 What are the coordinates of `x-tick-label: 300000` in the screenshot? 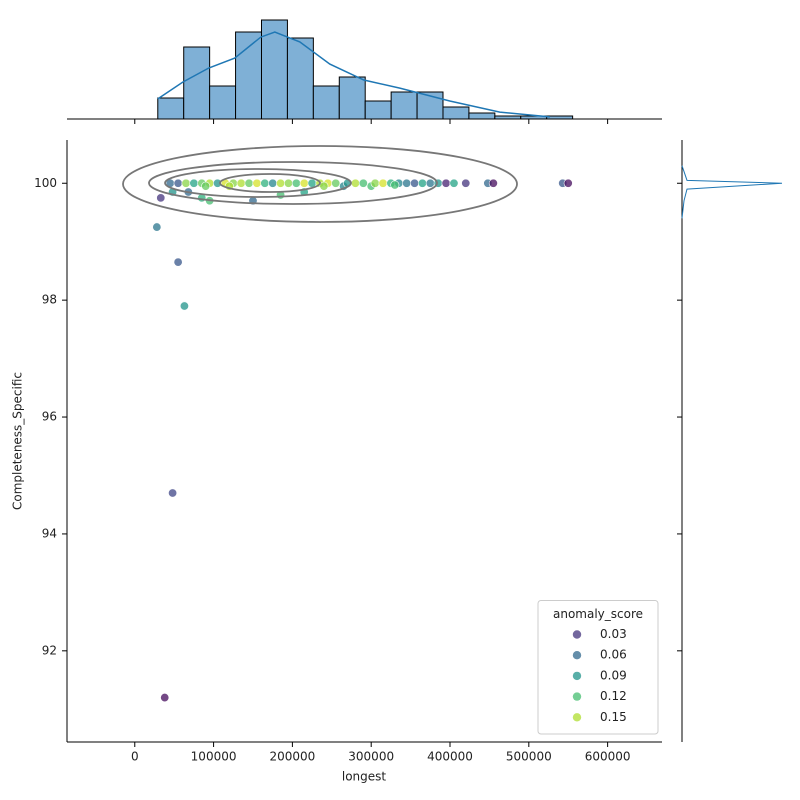 It's located at (371, 757).